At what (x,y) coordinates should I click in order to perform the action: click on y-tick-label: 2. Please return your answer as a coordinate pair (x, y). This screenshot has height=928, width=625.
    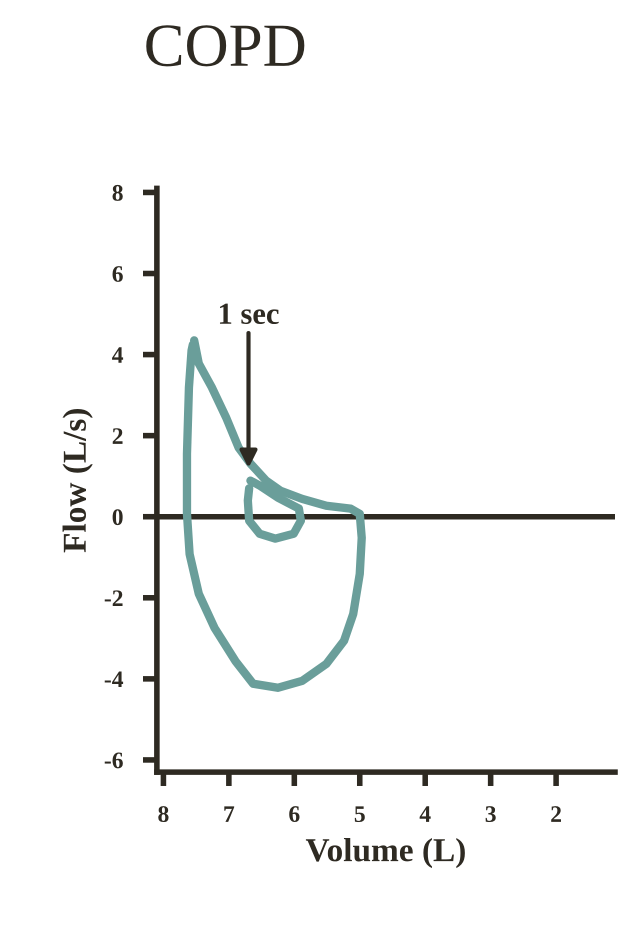
    Looking at the image, I should click on (117, 436).